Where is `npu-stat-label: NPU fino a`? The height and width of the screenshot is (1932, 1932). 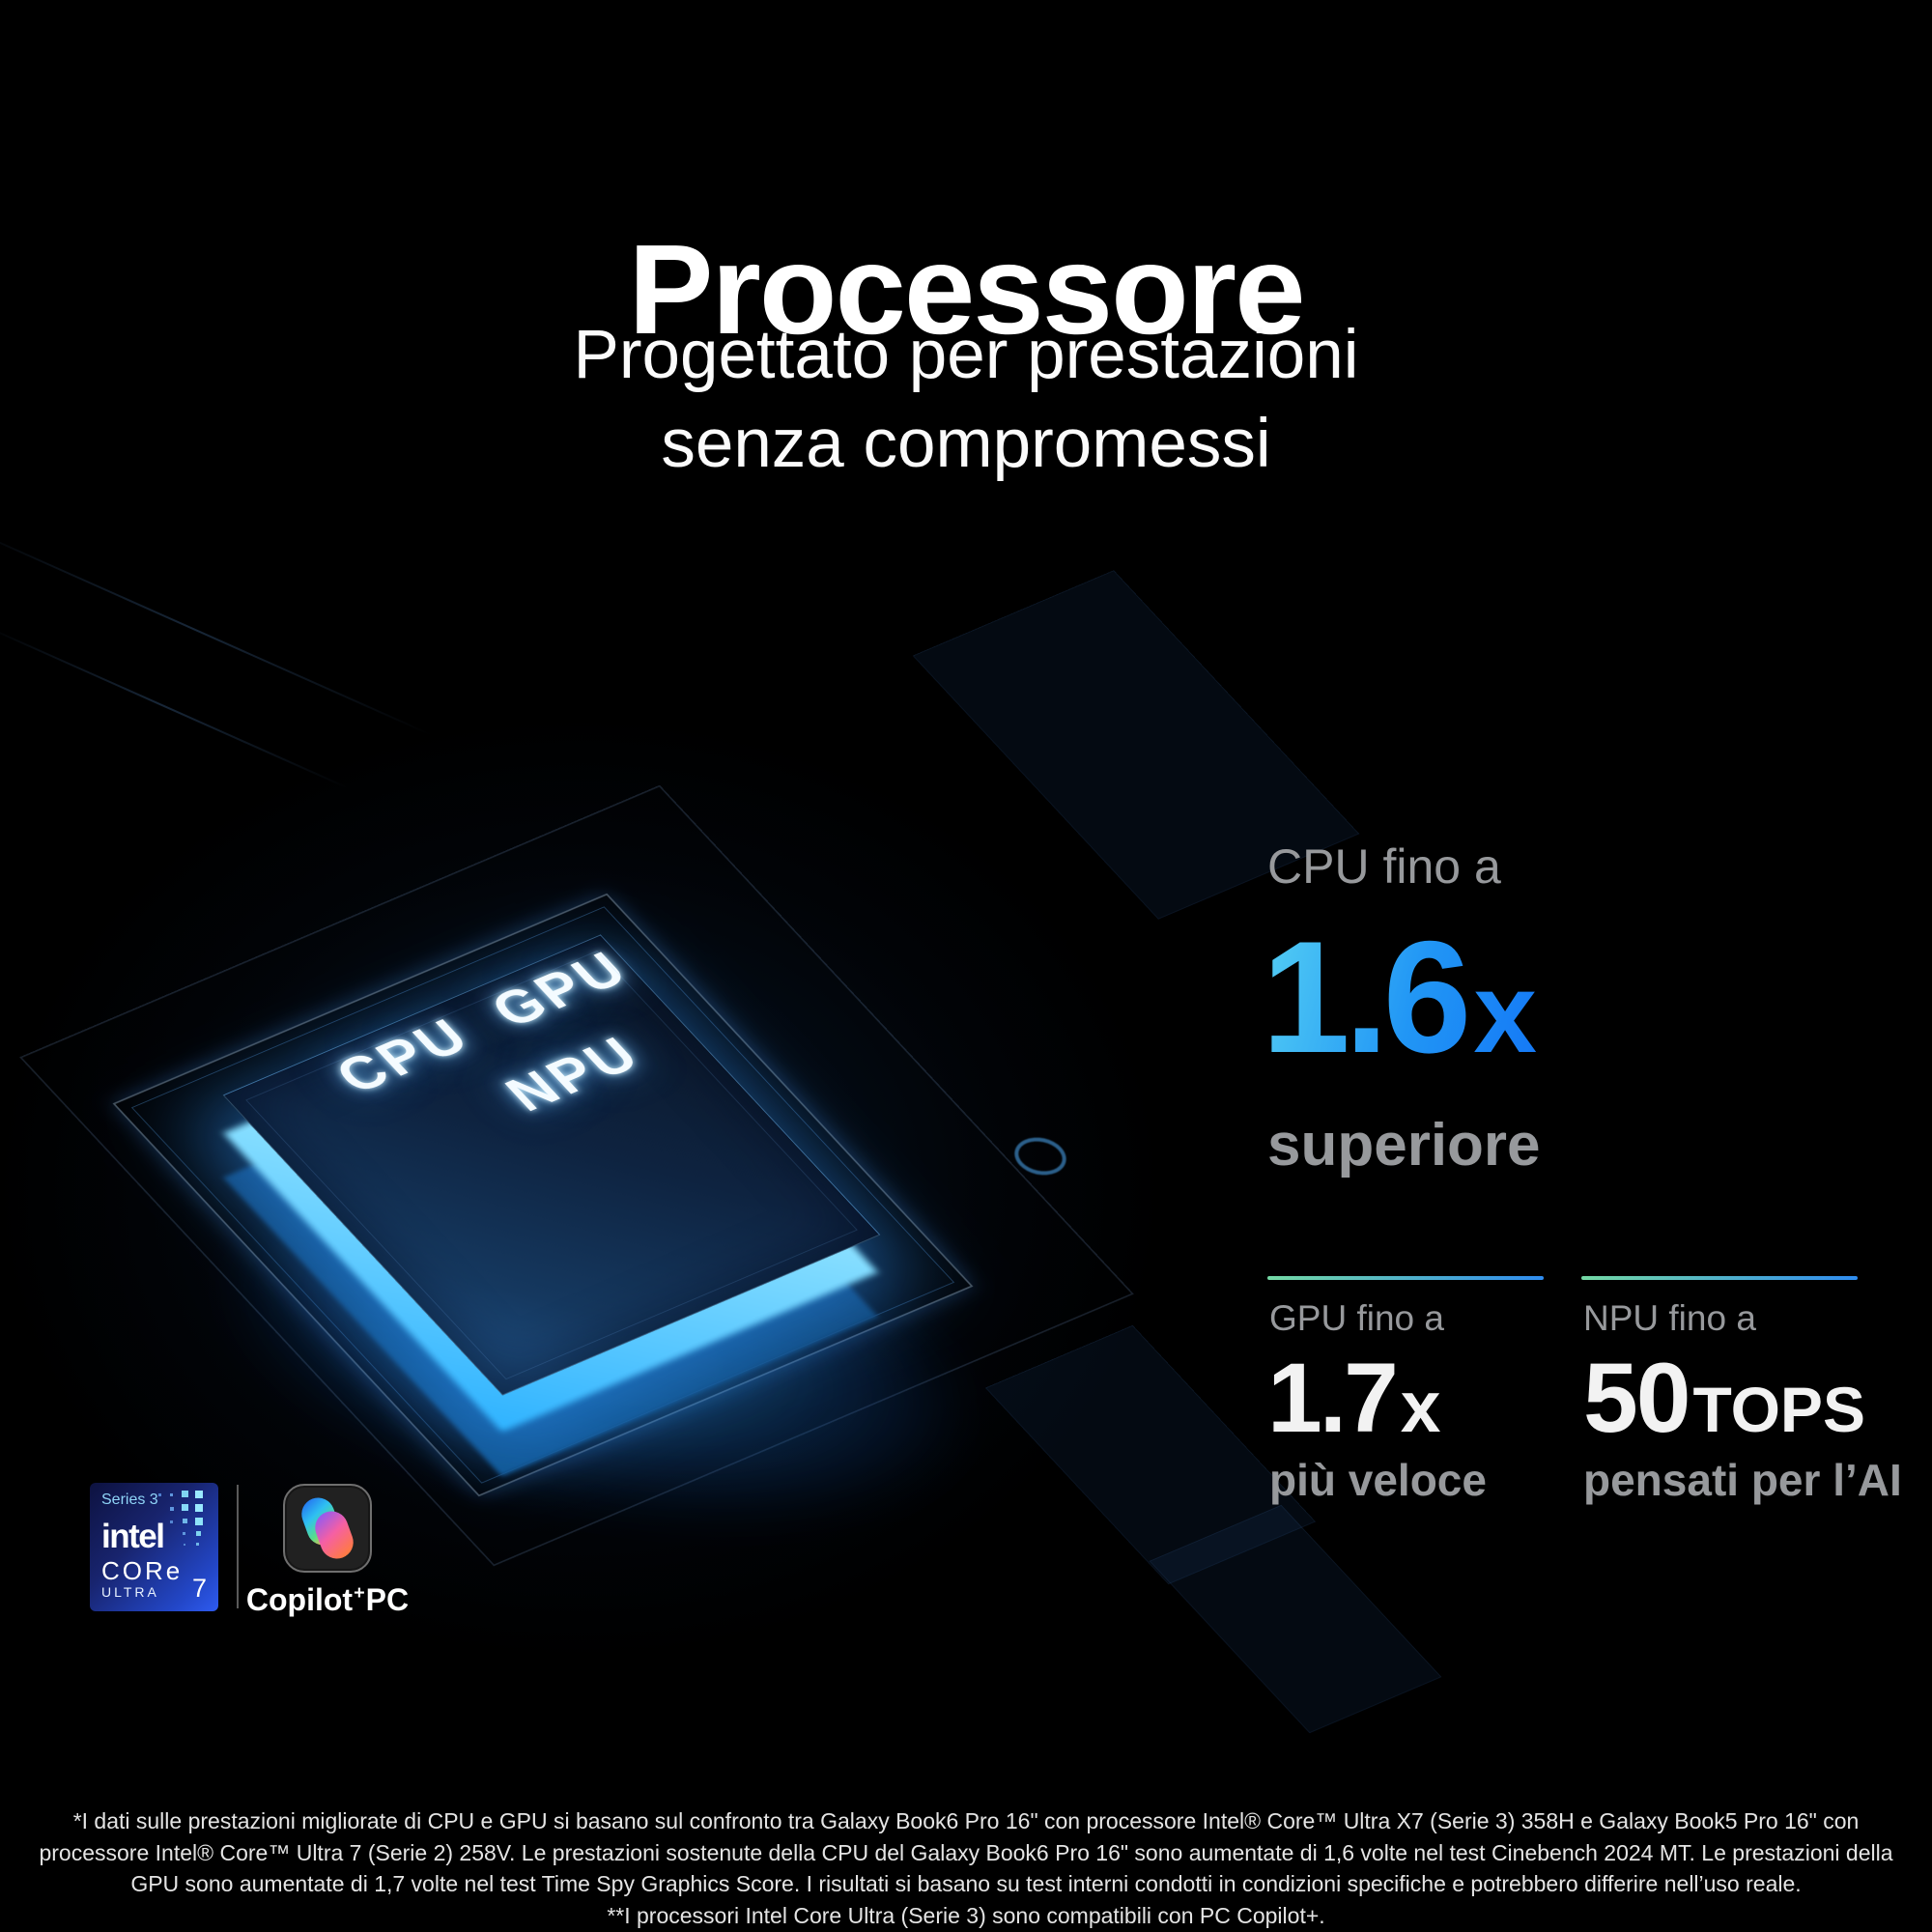 npu-stat-label: NPU fino a is located at coordinates (1669, 1318).